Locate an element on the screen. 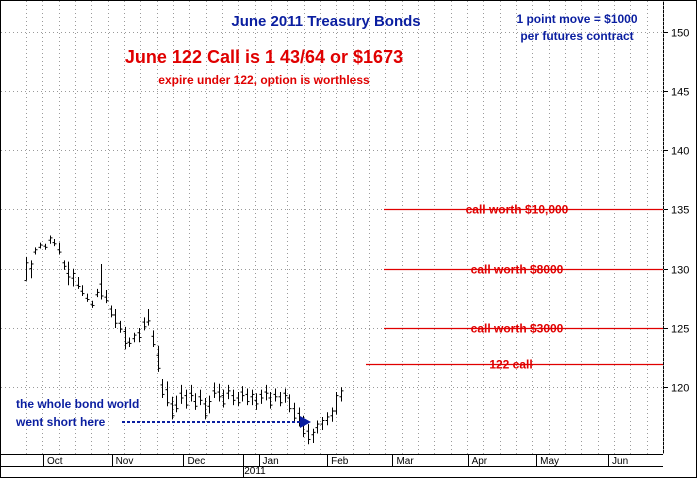 The image size is (697, 478). x-tick-labels: Oct Nov Dec Jan Feb Mar Apr May Jun is located at coordinates (335, 460).